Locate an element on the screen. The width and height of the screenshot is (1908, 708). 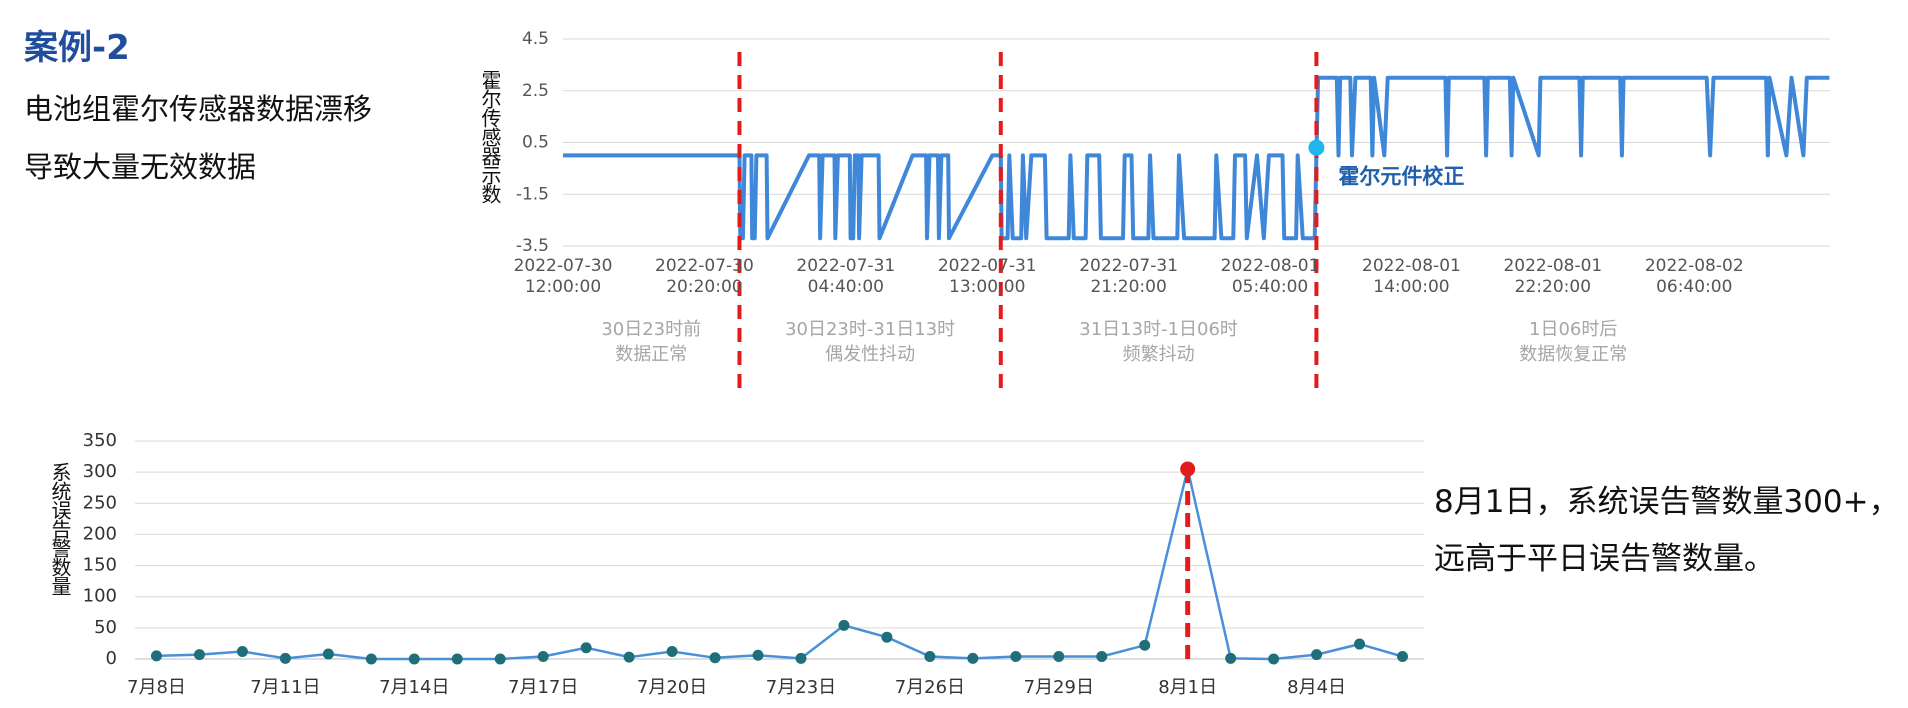
description-line: 导致大量无效数据 is located at coordinates (140, 167).